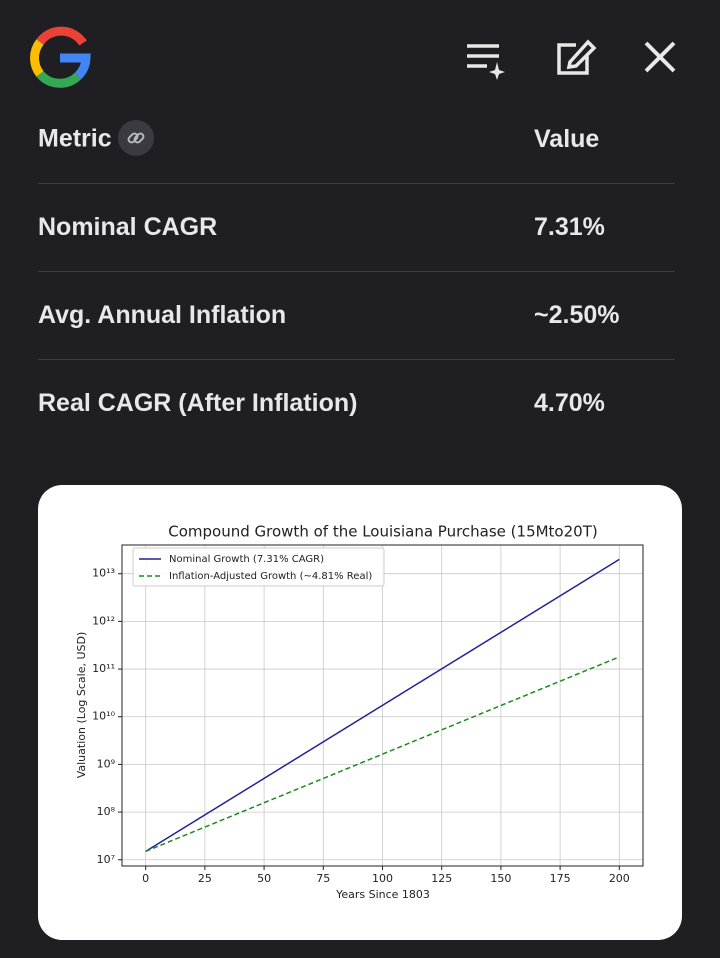  Describe the element at coordinates (205, 878) in the screenshot. I see `x-tick-label: 25` at that location.